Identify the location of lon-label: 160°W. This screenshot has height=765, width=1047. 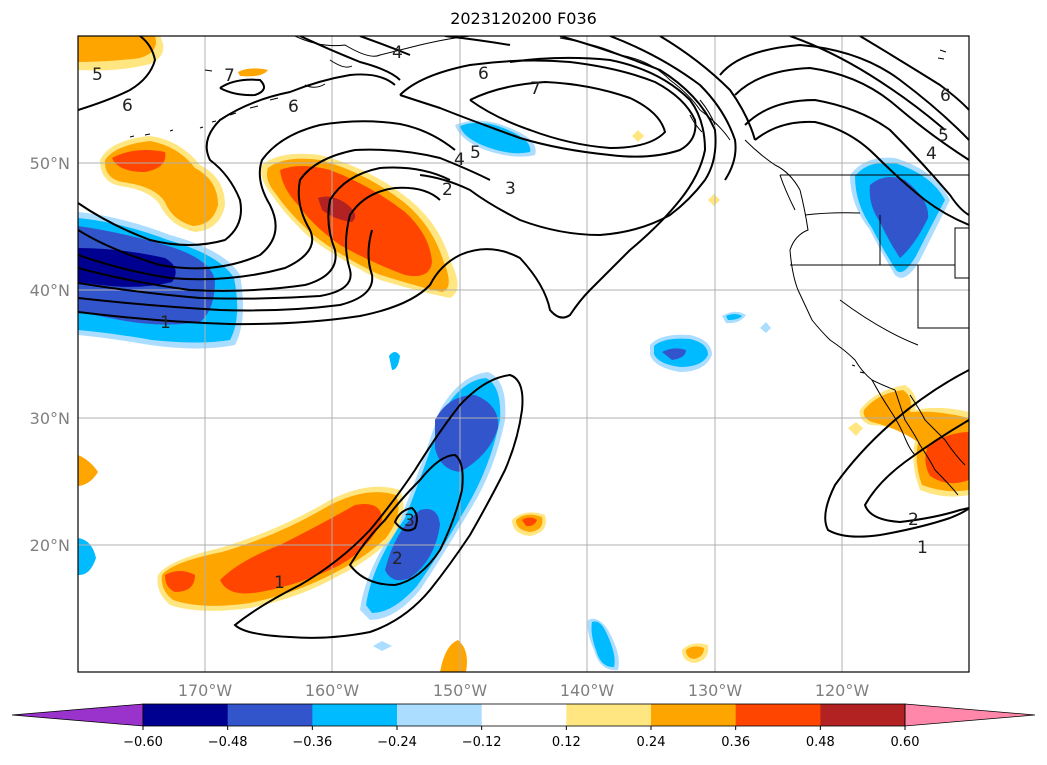
(332, 690).